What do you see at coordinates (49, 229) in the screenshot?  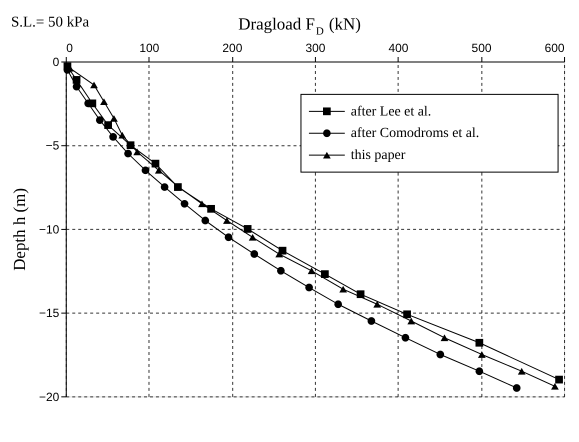 I see `y-tick-label: −10` at bounding box center [49, 229].